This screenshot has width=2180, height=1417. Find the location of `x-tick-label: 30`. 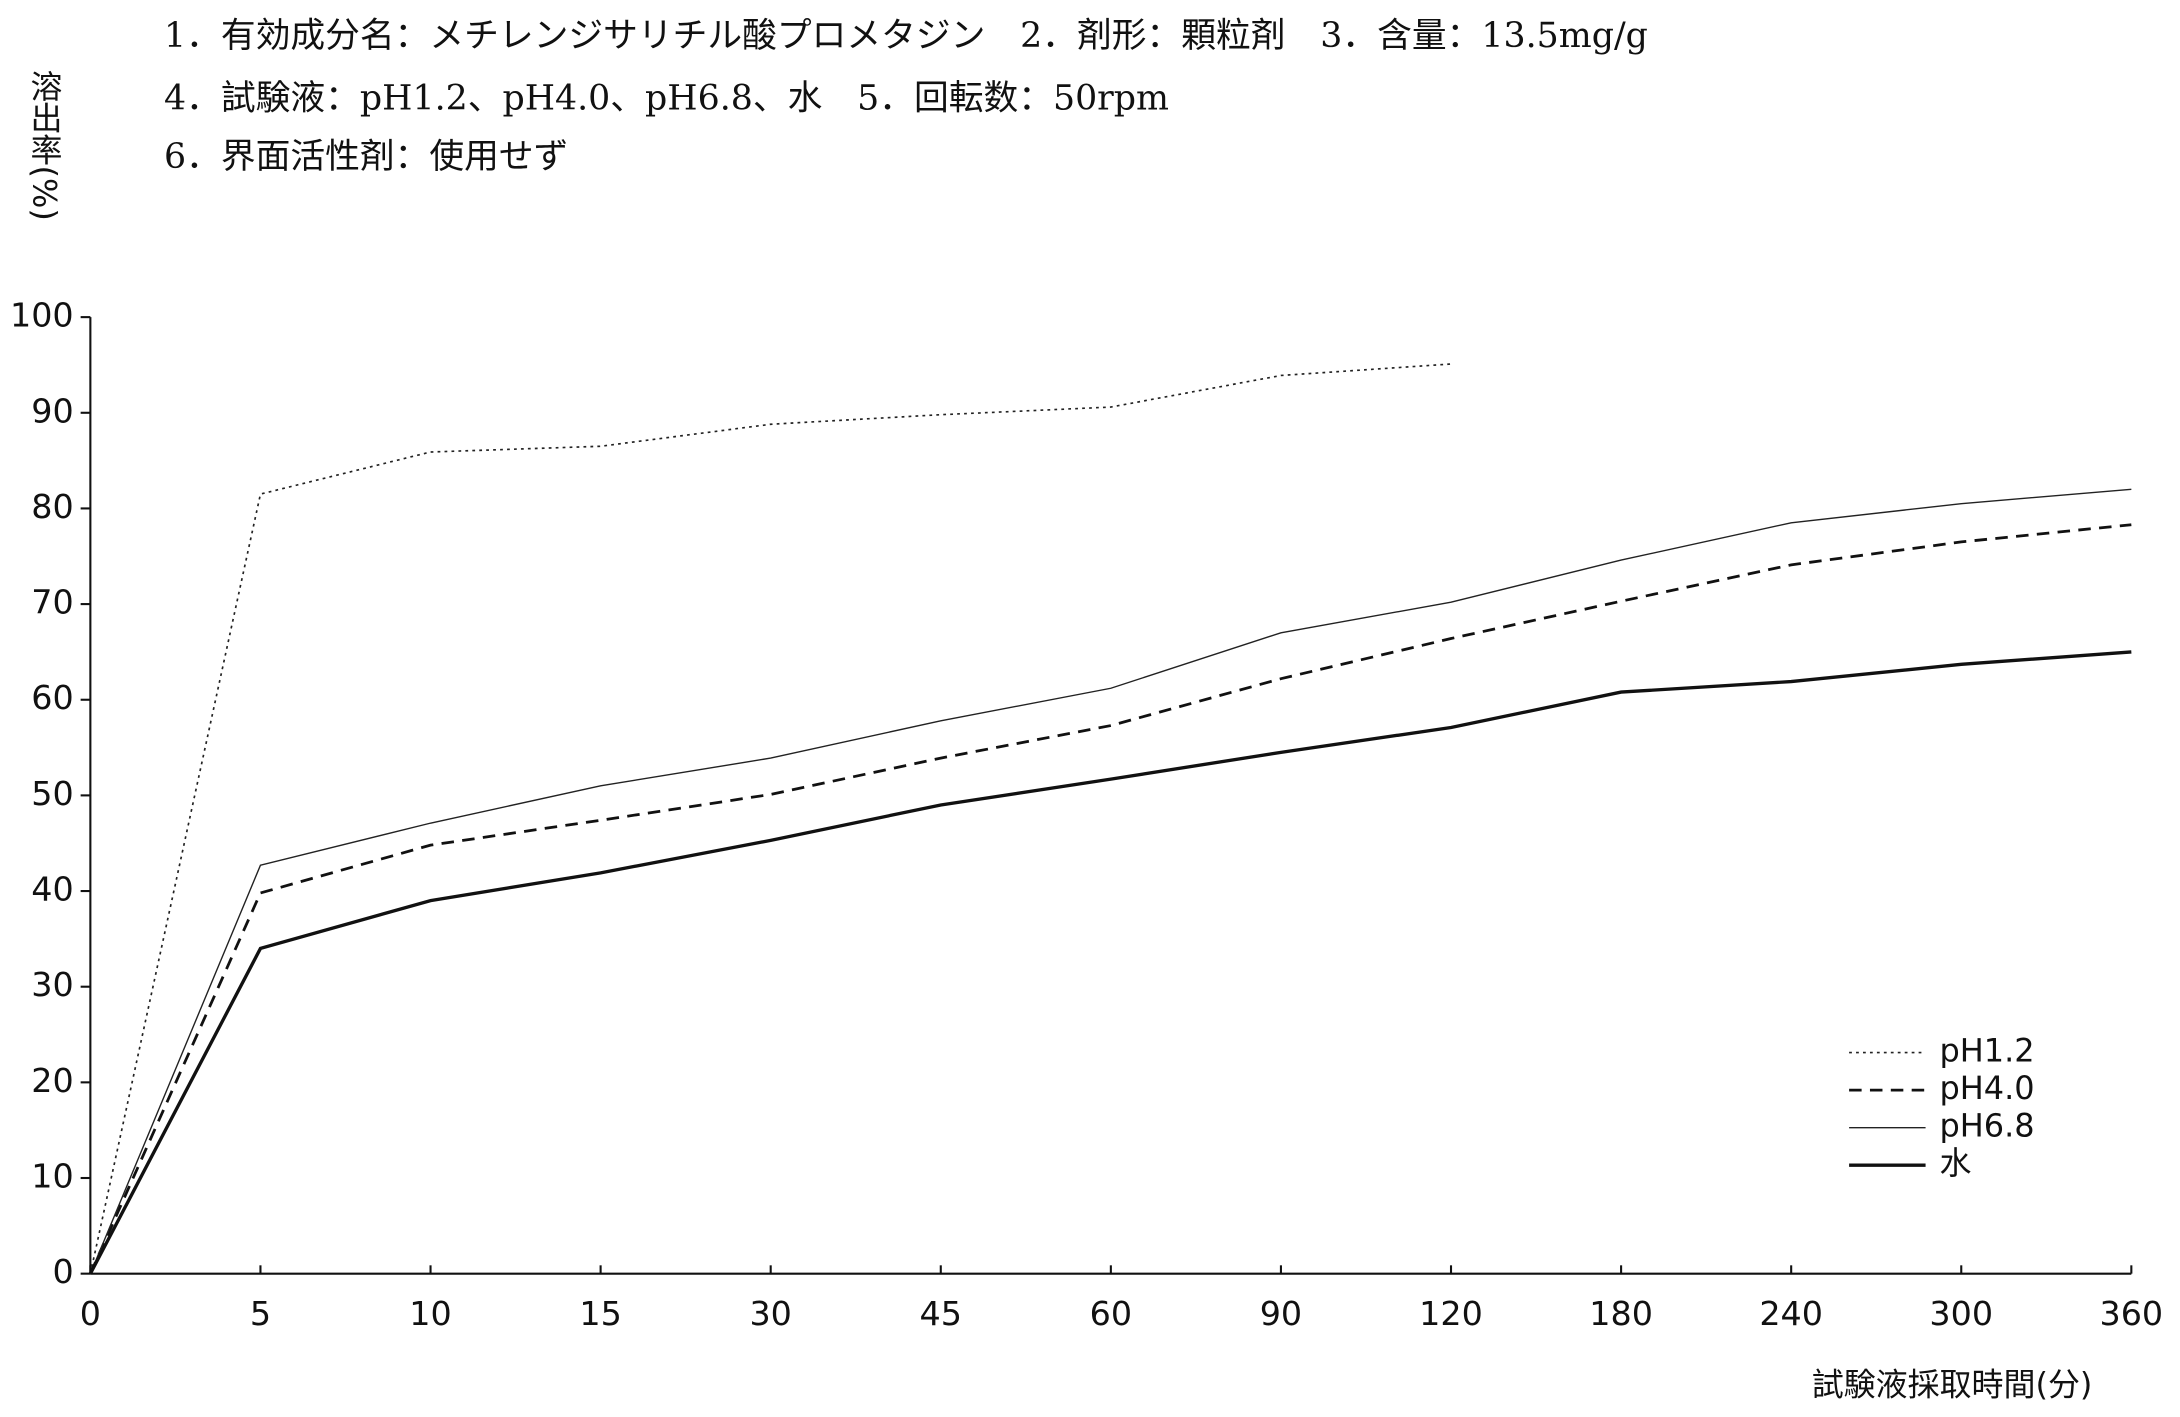

x-tick-label: 30 is located at coordinates (770, 1313).